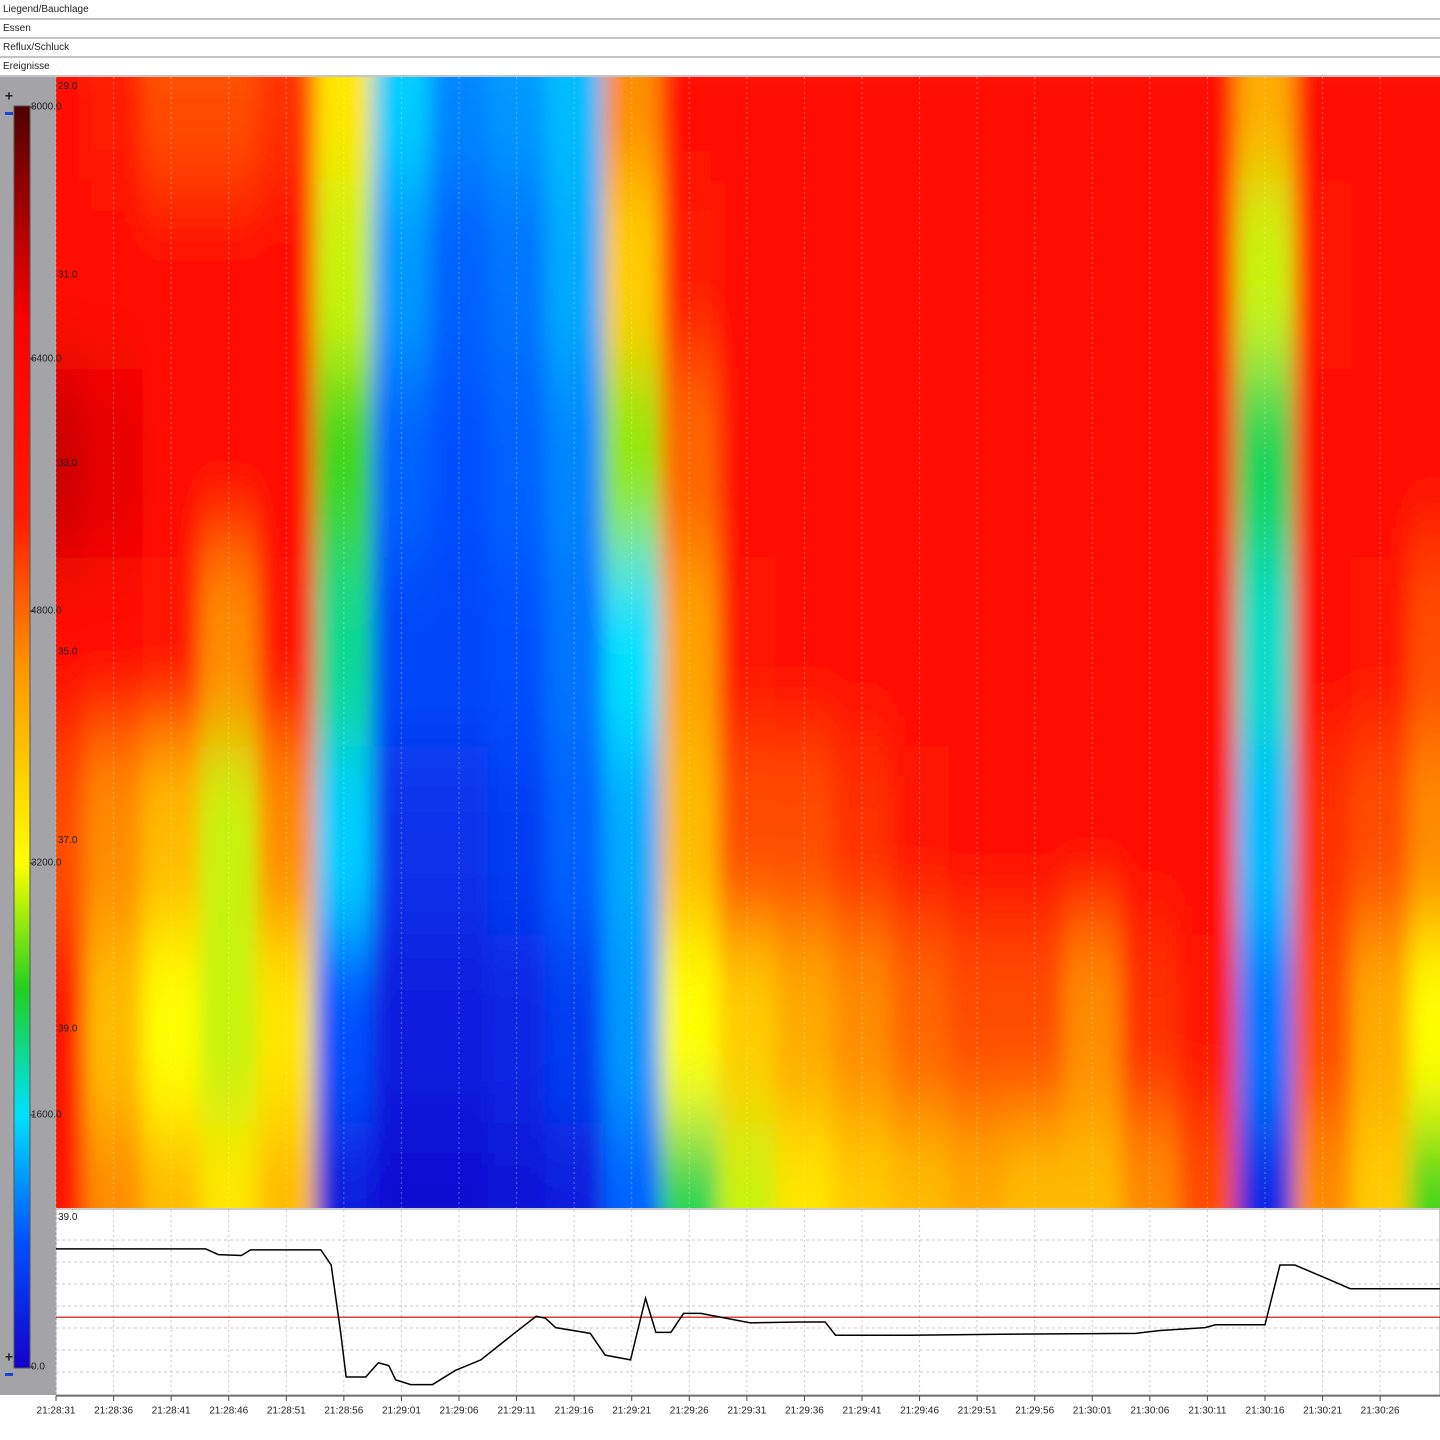  I want to click on x-tick-label: 21:29:06, so click(459, 1411).